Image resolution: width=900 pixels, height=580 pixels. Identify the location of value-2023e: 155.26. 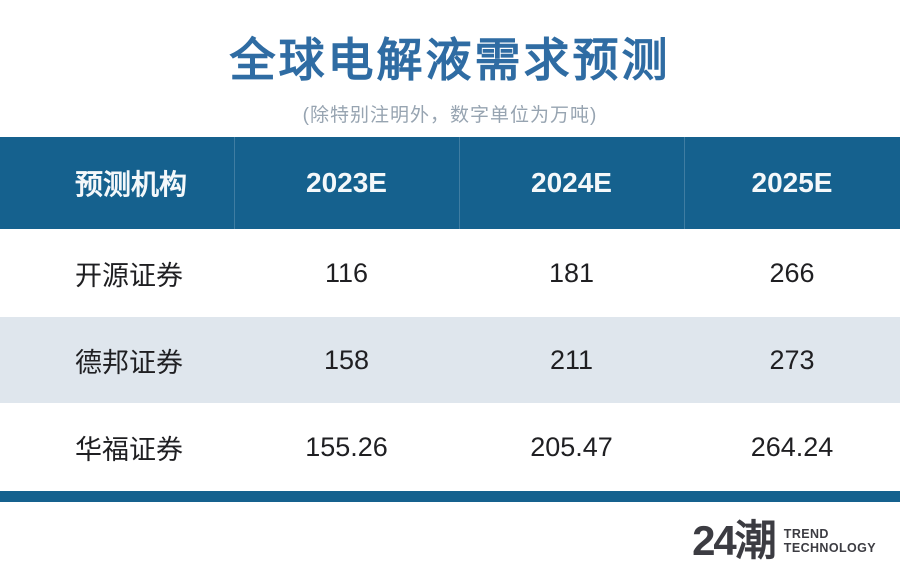
(346, 446).